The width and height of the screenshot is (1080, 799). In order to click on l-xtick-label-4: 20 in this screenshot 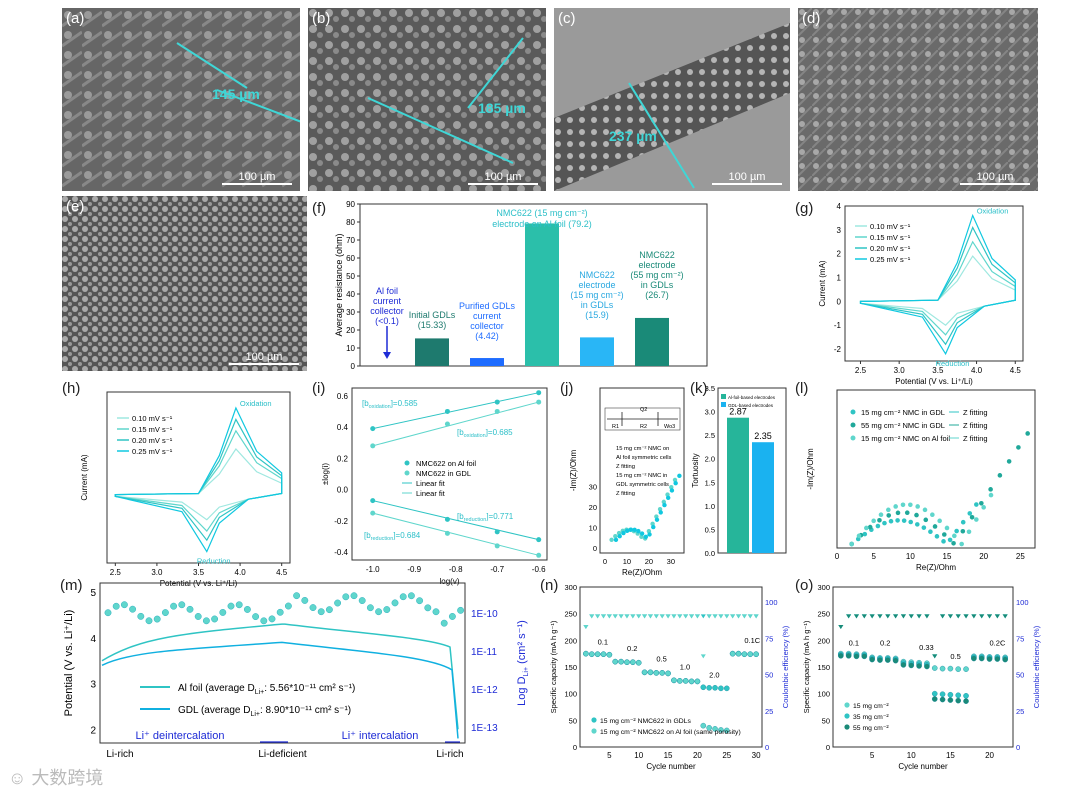, I will do `click(983, 556)`.